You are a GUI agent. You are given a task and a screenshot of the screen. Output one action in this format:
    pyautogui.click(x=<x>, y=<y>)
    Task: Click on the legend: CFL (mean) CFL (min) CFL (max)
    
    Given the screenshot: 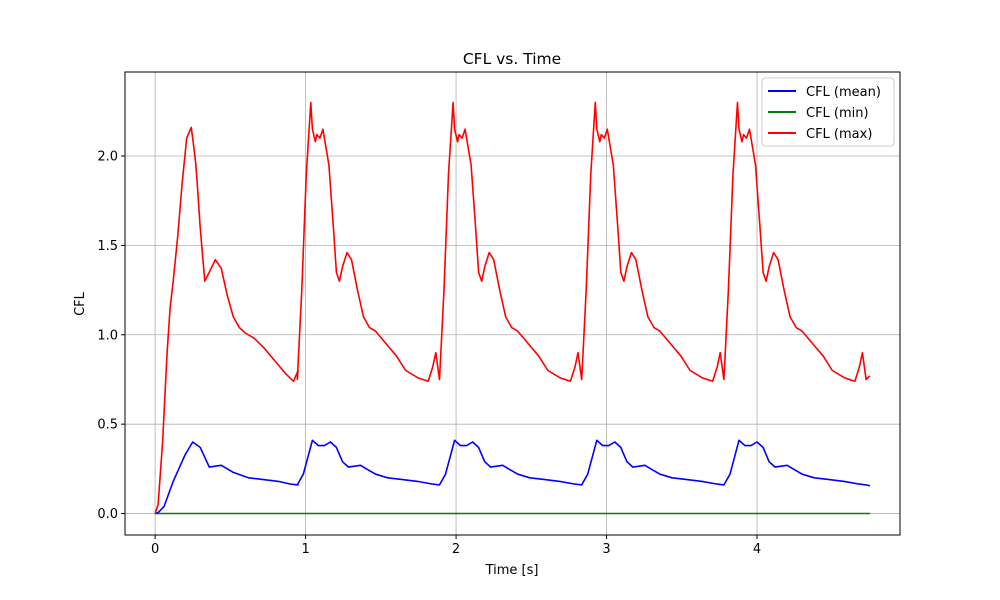 What is the action you would take?
    pyautogui.click(x=828, y=112)
    